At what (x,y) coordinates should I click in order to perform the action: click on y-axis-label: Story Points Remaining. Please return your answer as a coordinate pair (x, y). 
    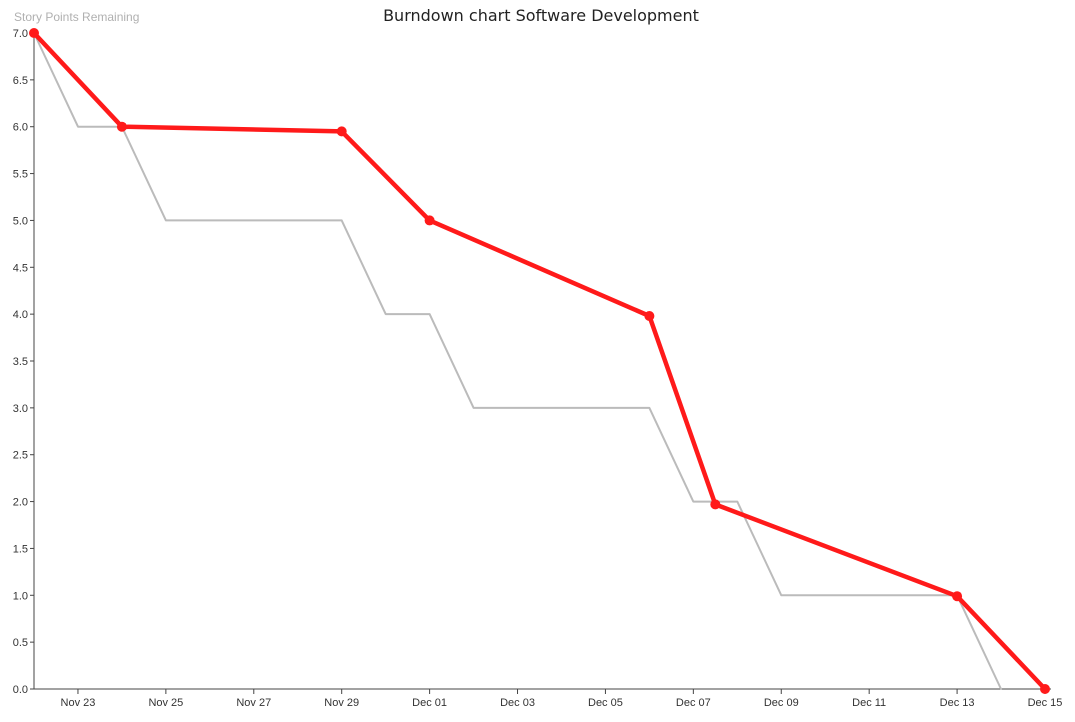
    Looking at the image, I should click on (77, 17).